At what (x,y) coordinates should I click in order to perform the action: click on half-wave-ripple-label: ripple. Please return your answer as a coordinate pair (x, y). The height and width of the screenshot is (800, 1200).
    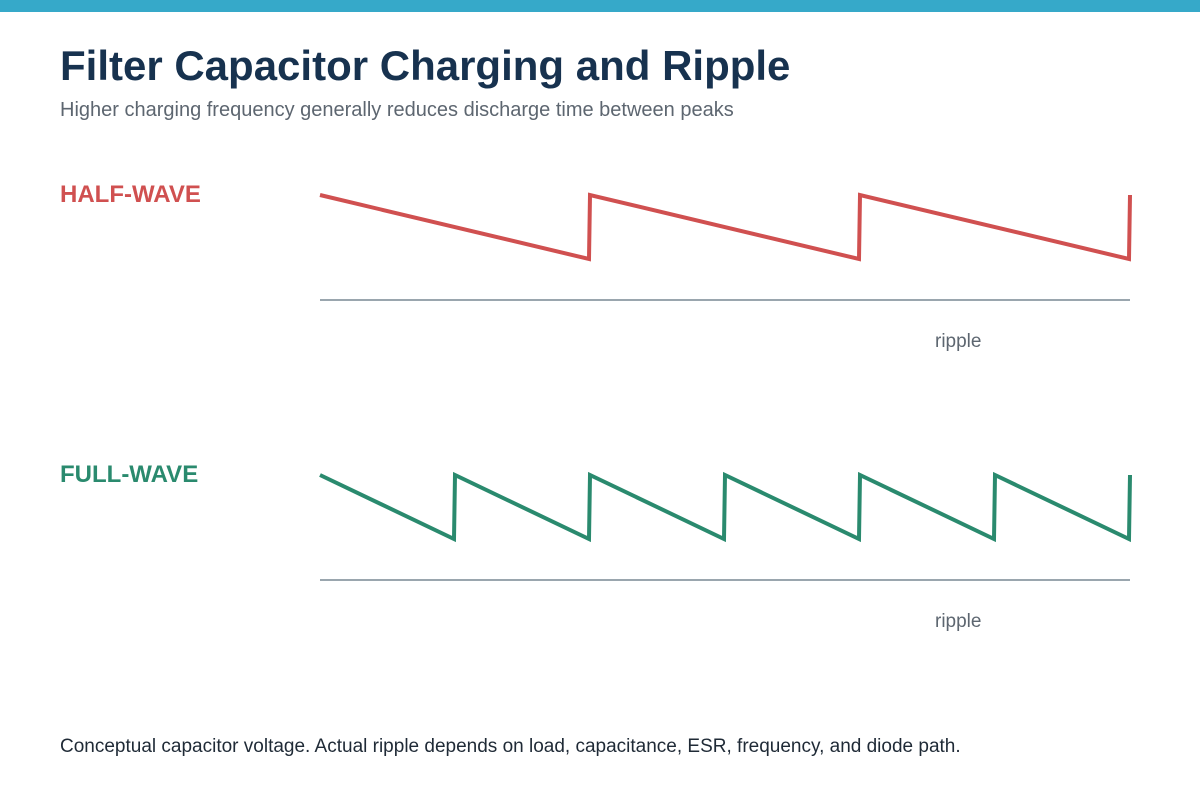
    Looking at the image, I should click on (958, 341).